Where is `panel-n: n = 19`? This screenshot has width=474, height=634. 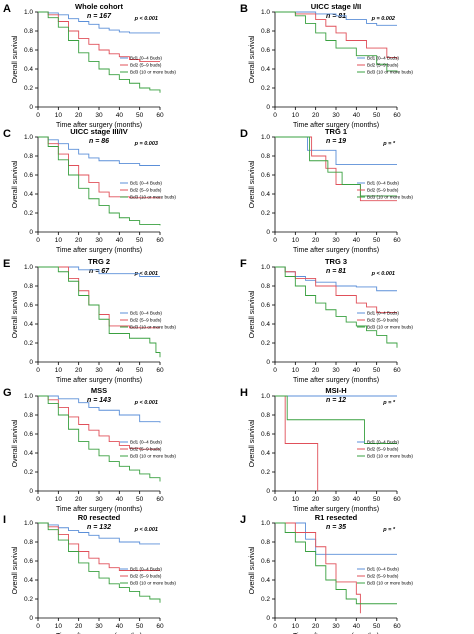
panel-n: n = 19 is located at coordinates (336, 141).